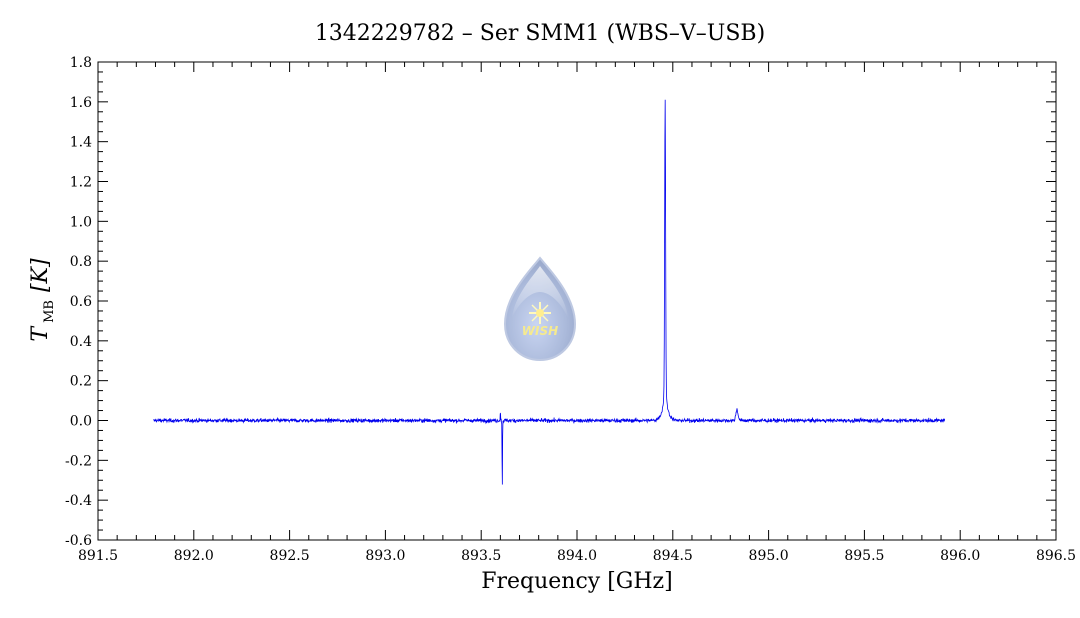 Image resolution: width=1080 pixels, height=618 pixels. I want to click on x-tick-label: 895.0, so click(769, 556).